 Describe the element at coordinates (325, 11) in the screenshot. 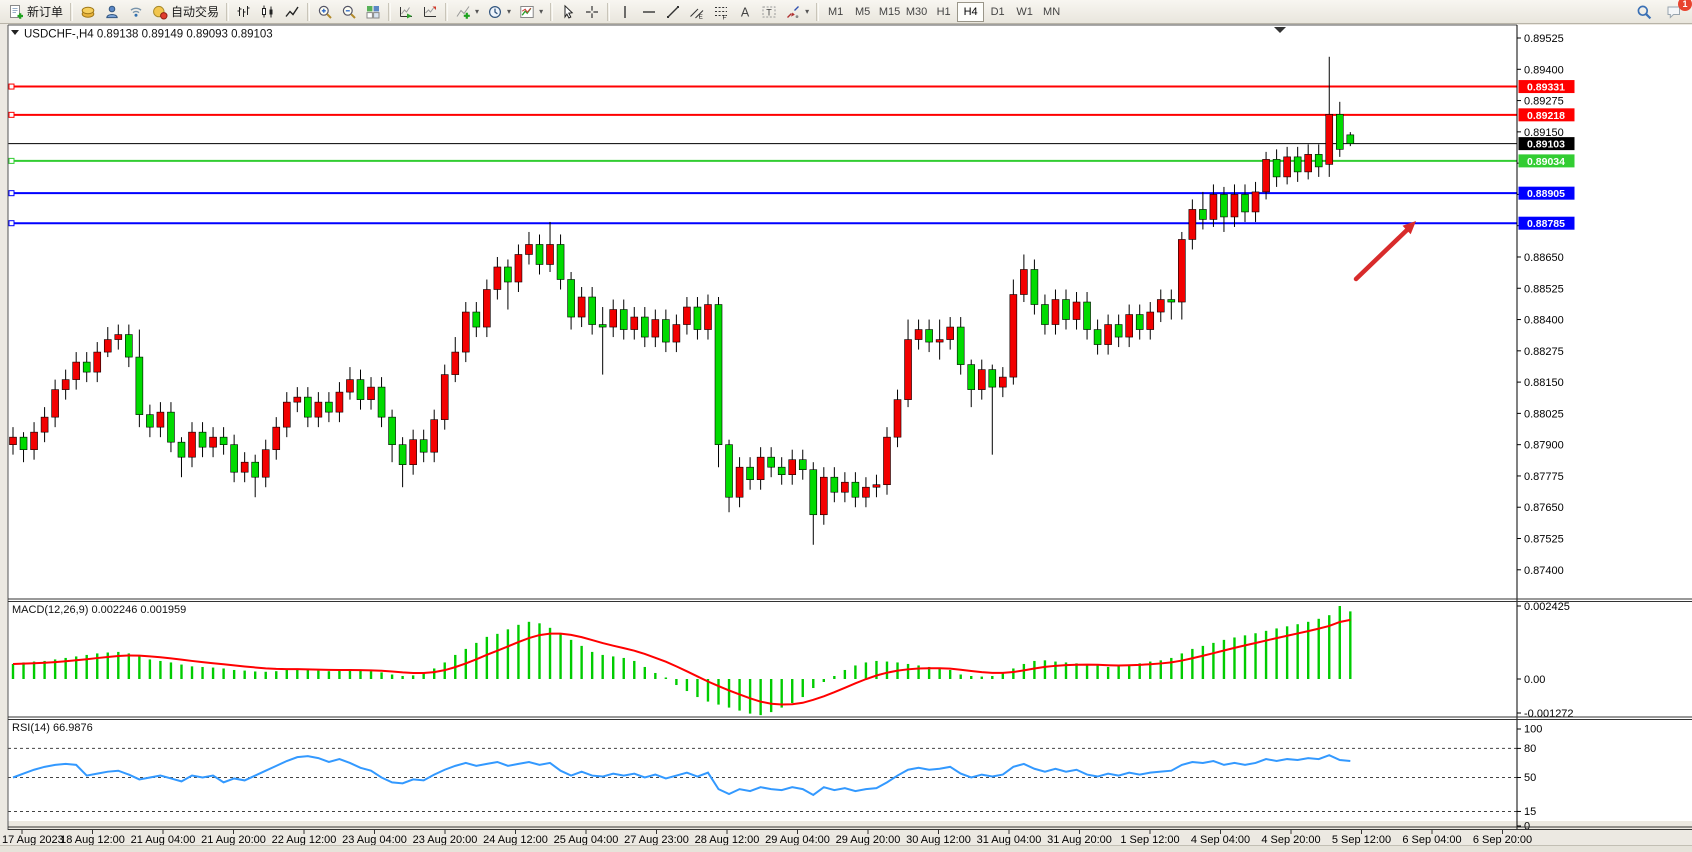

I see `zoom-in-button` at that location.